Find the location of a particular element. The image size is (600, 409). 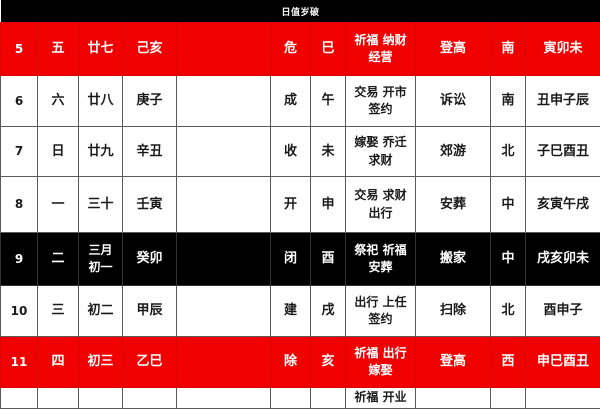

cell-chong: 酉 is located at coordinates (328, 259).